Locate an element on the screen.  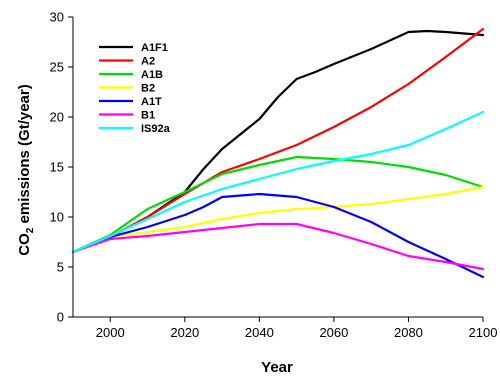
y-tick-label: 10 is located at coordinates (57, 217).